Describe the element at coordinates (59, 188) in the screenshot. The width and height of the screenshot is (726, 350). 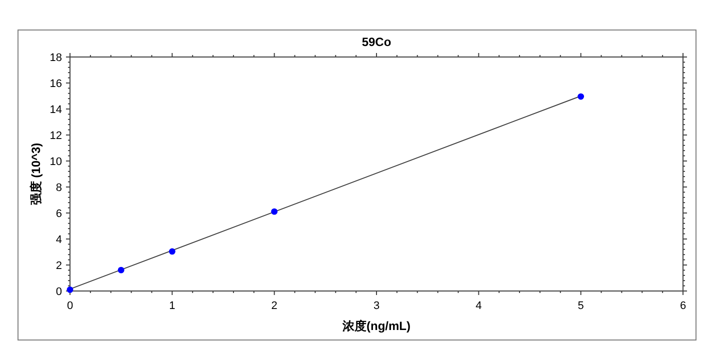
I see `y-tick-label: 8` at that location.